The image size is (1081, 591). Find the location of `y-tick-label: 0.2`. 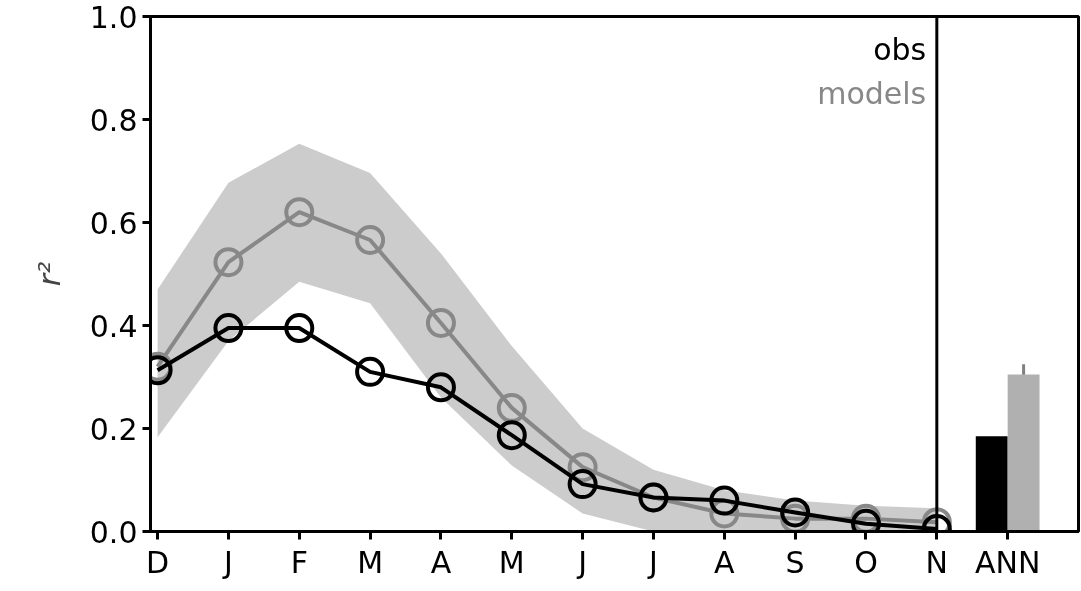

y-tick-label: 0.2 is located at coordinates (113, 429).